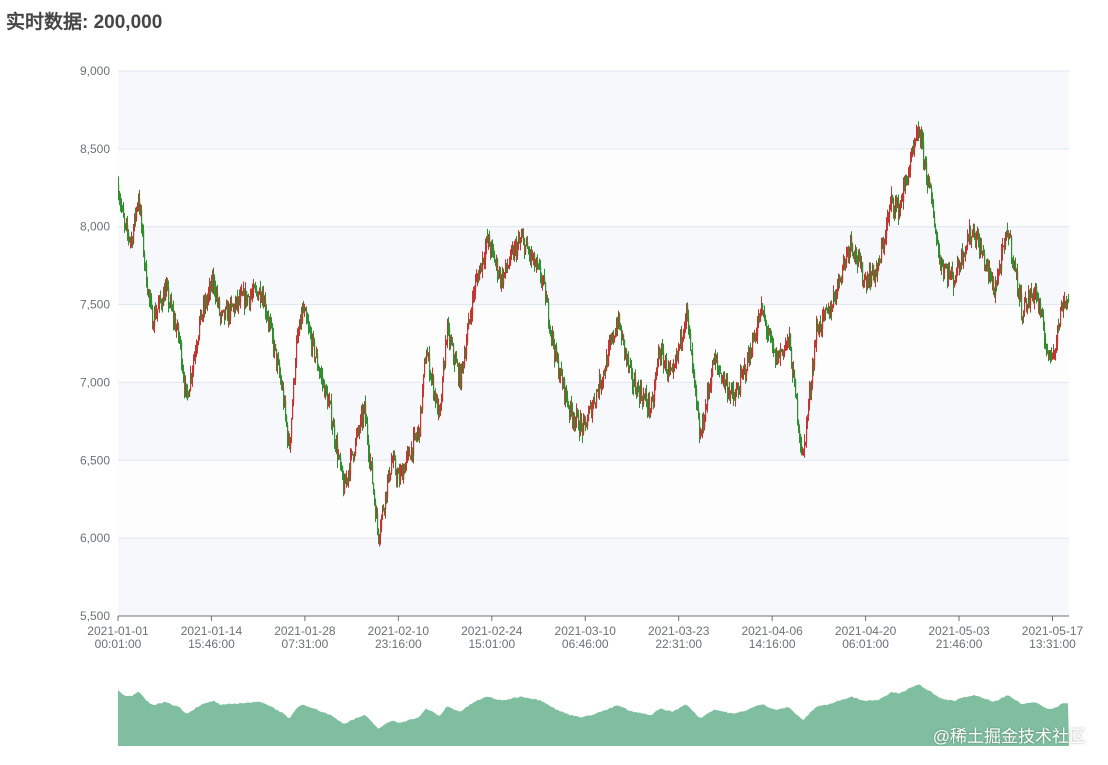 The height and width of the screenshot is (765, 1108). I want to click on x-tick-date: 2021-03-23, so click(679, 631).